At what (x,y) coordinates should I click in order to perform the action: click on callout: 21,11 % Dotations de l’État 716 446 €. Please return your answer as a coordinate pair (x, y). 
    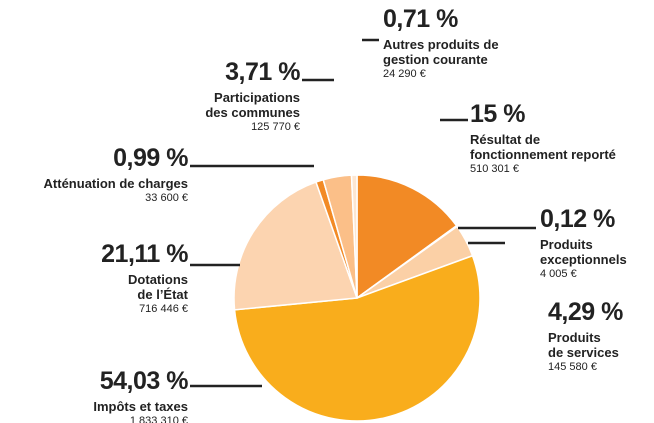
    Looking at the image, I should click on (144, 278).